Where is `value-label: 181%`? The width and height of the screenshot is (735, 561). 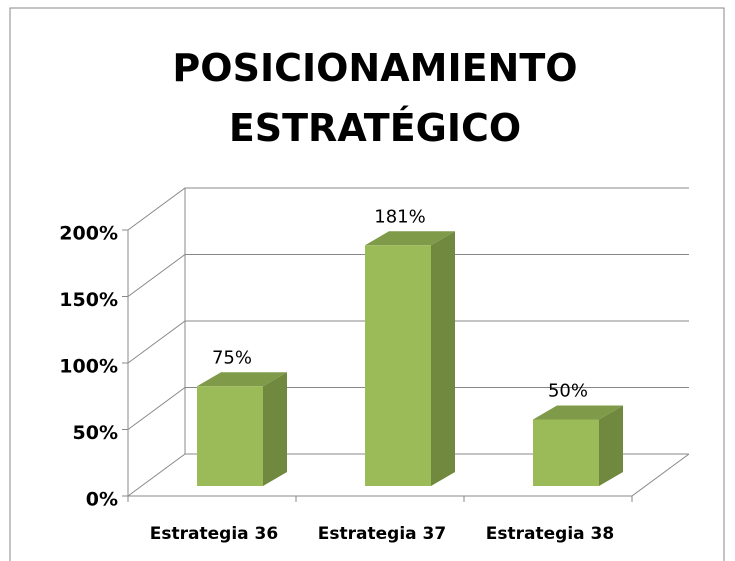 value-label: 181% is located at coordinates (399, 216).